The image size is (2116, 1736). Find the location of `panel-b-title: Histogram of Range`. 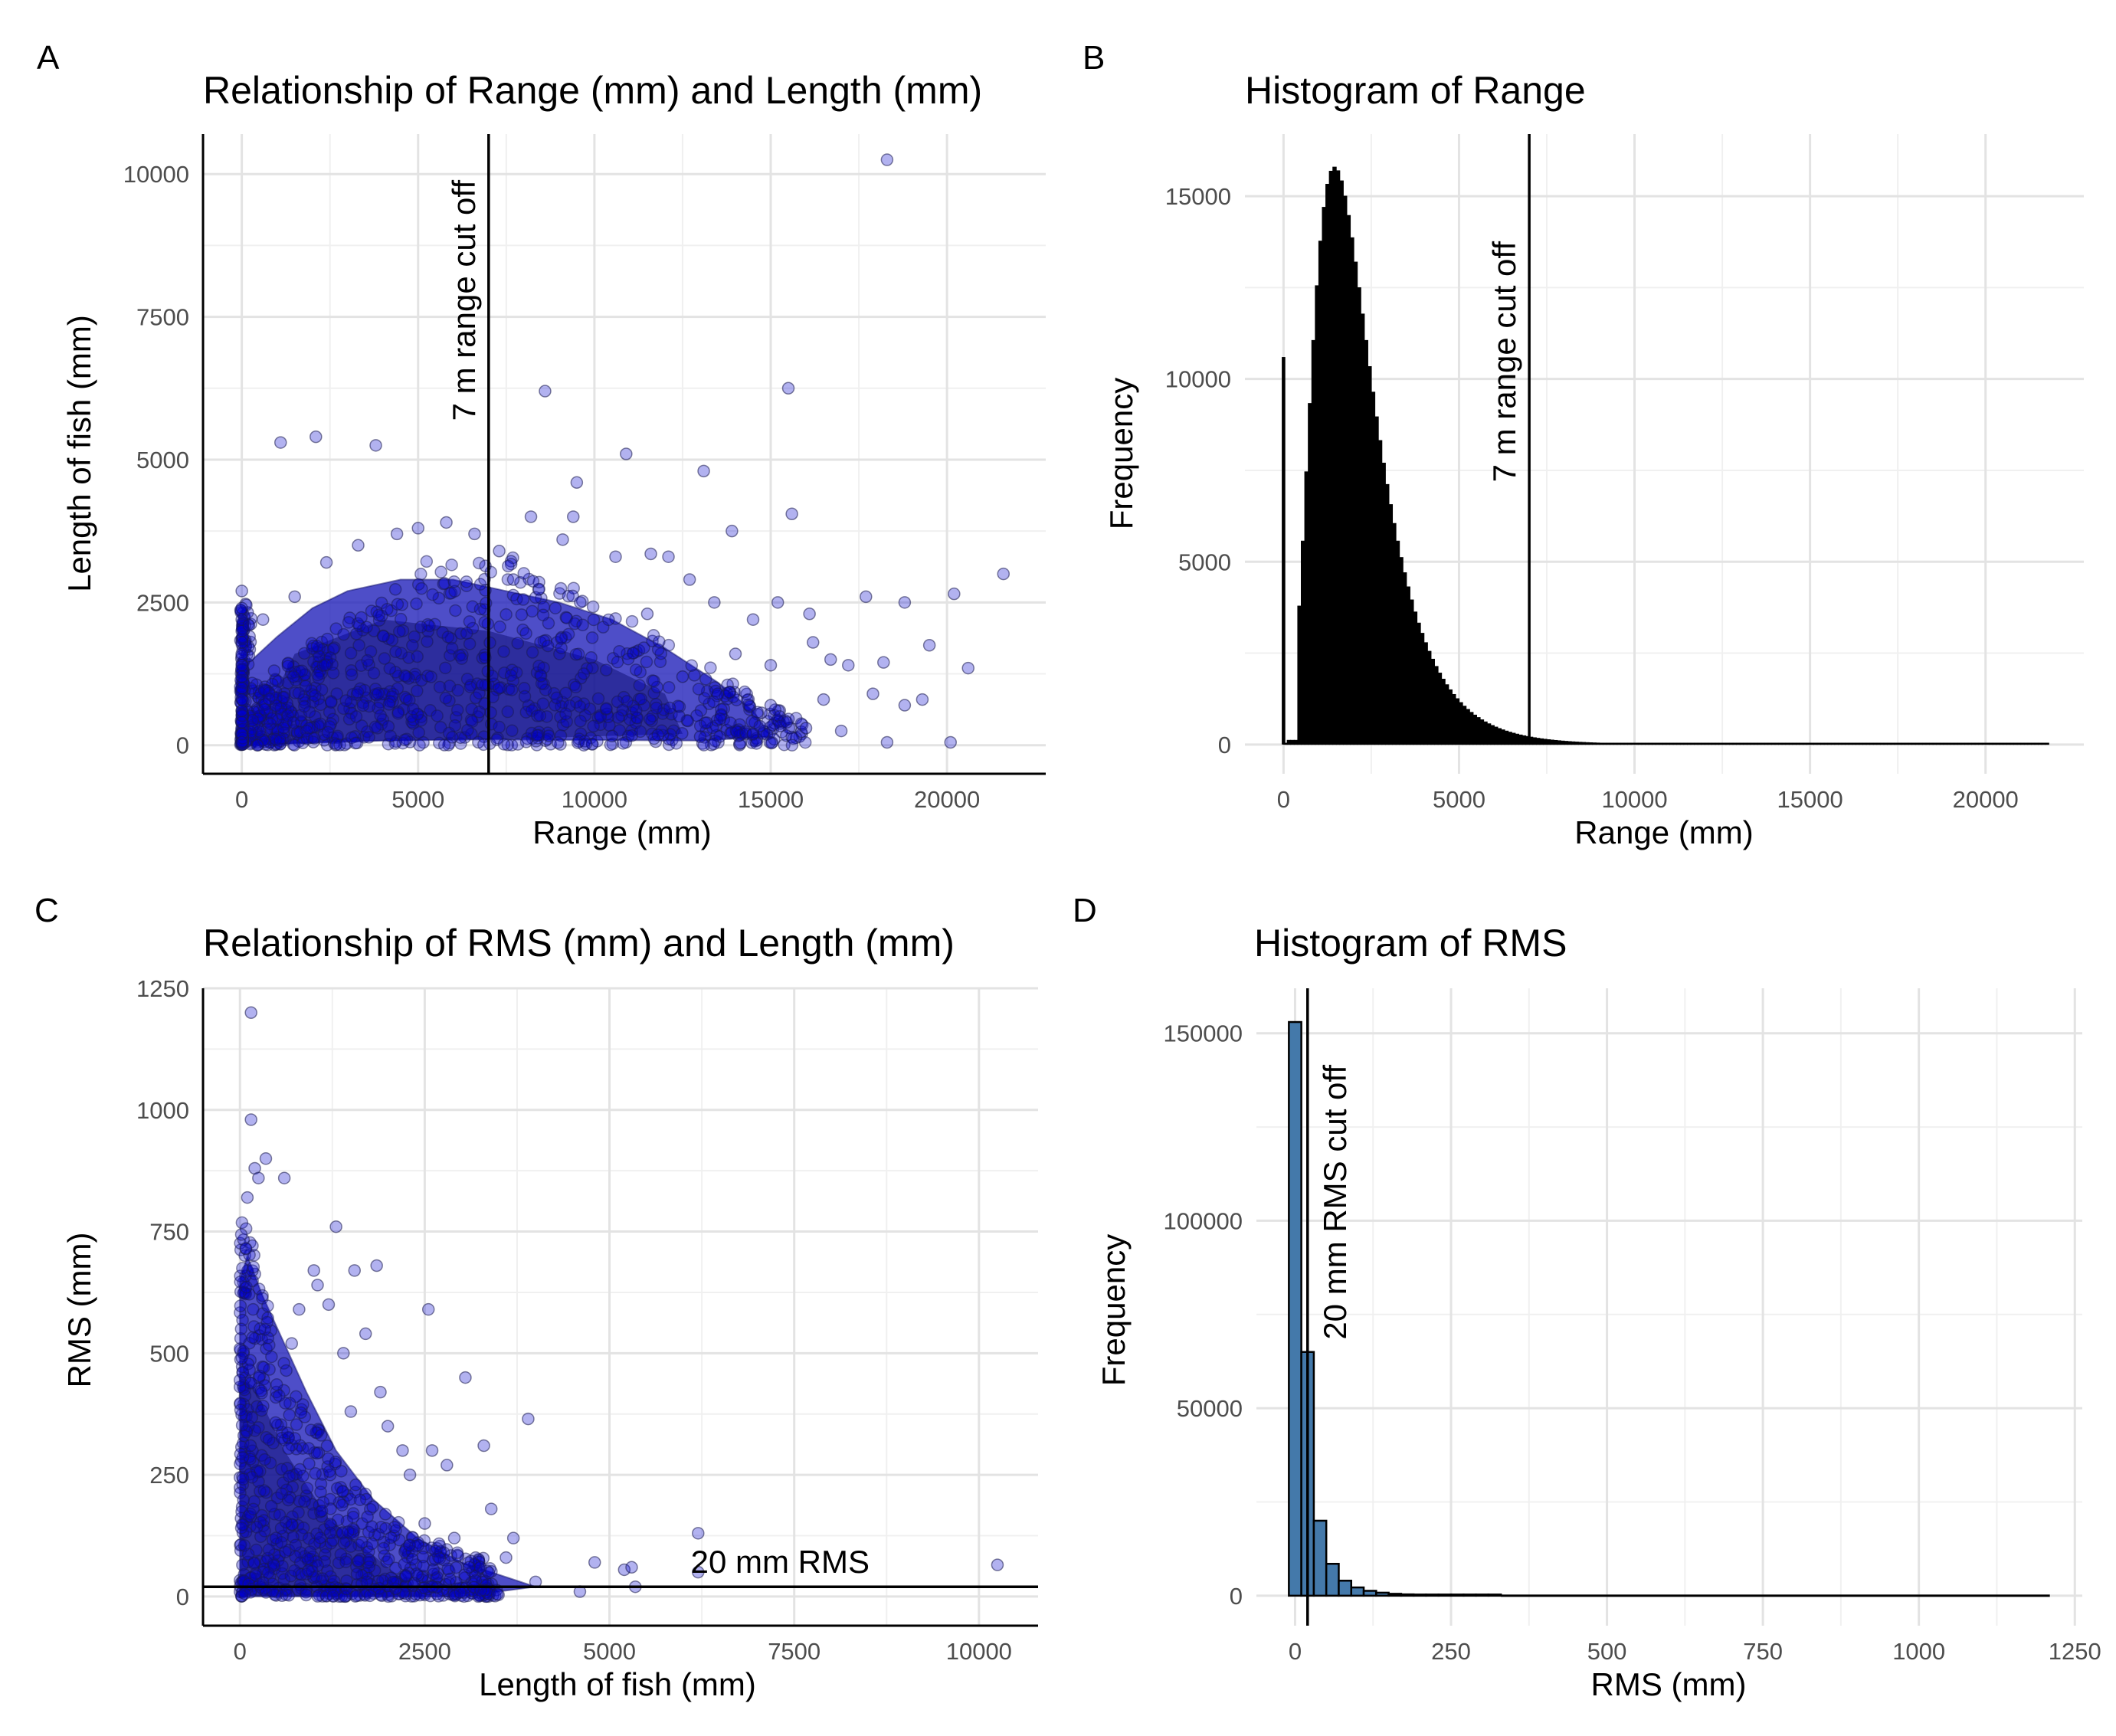

panel-b-title: Histogram of Range is located at coordinates (1415, 90).